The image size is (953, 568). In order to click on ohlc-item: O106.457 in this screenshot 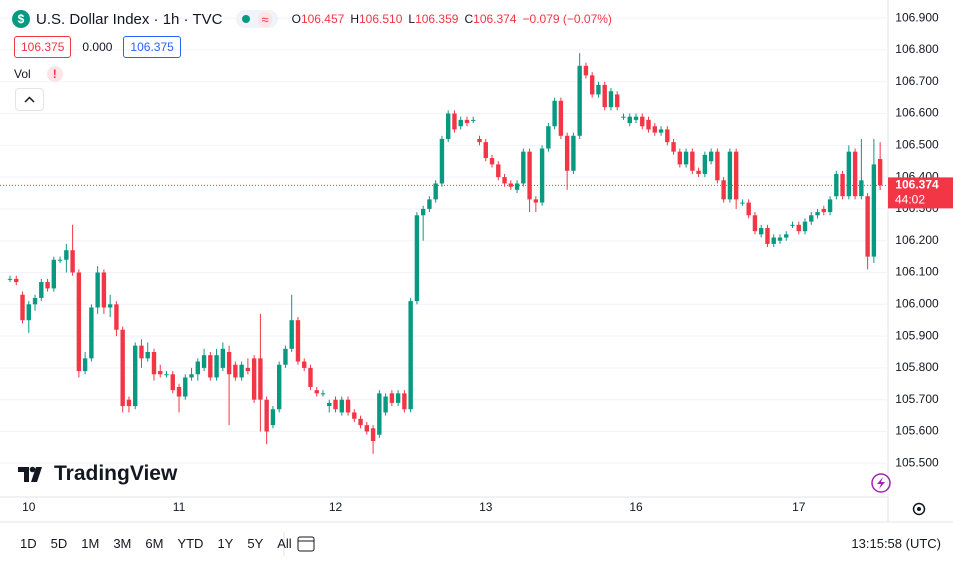, I will do `click(318, 19)`.